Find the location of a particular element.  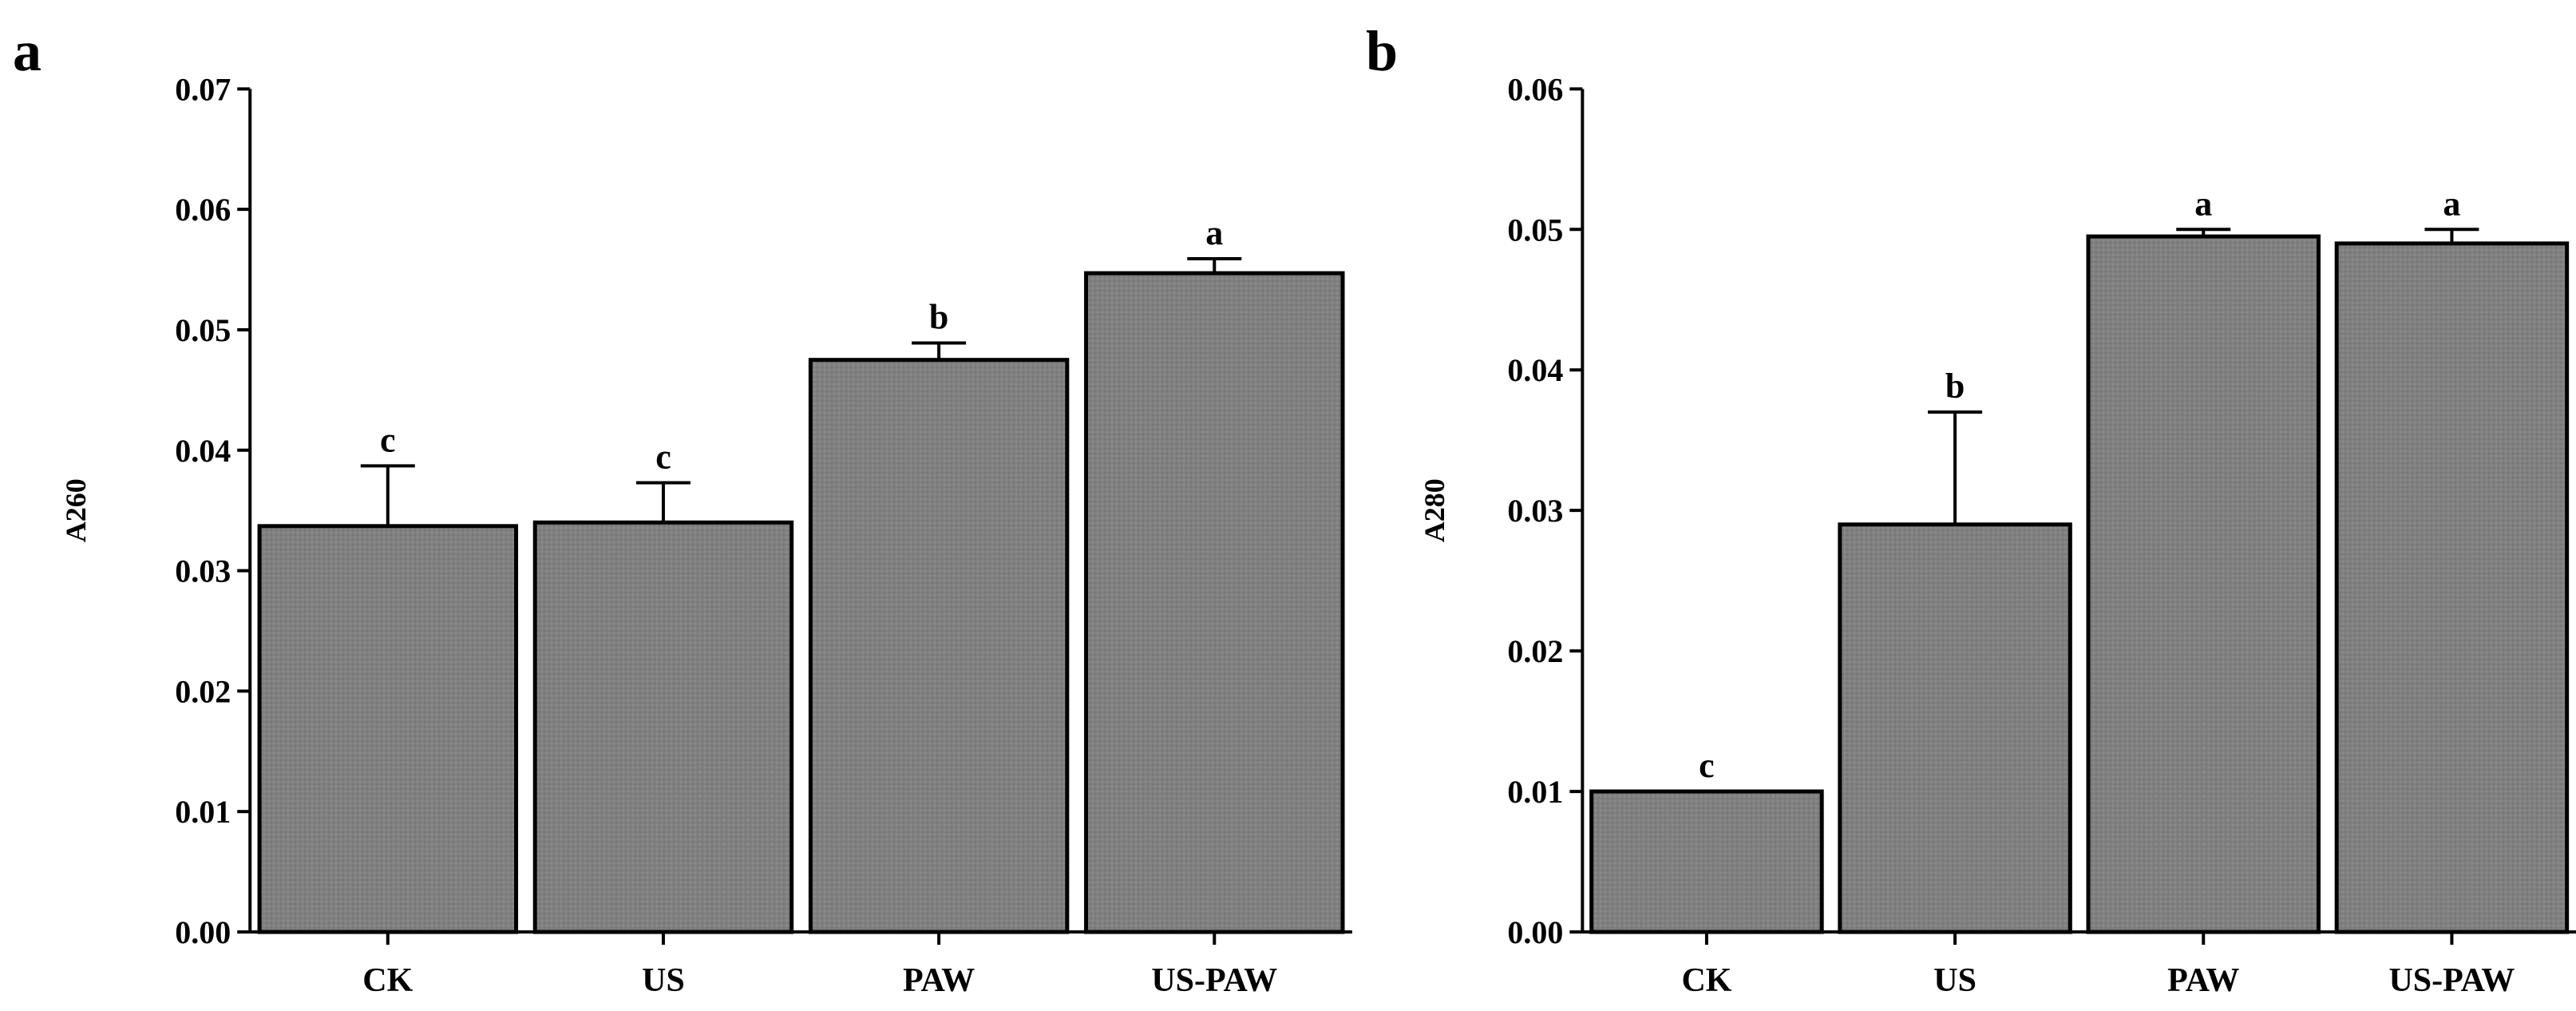

y-axis-title: A280 is located at coordinates (1434, 510).